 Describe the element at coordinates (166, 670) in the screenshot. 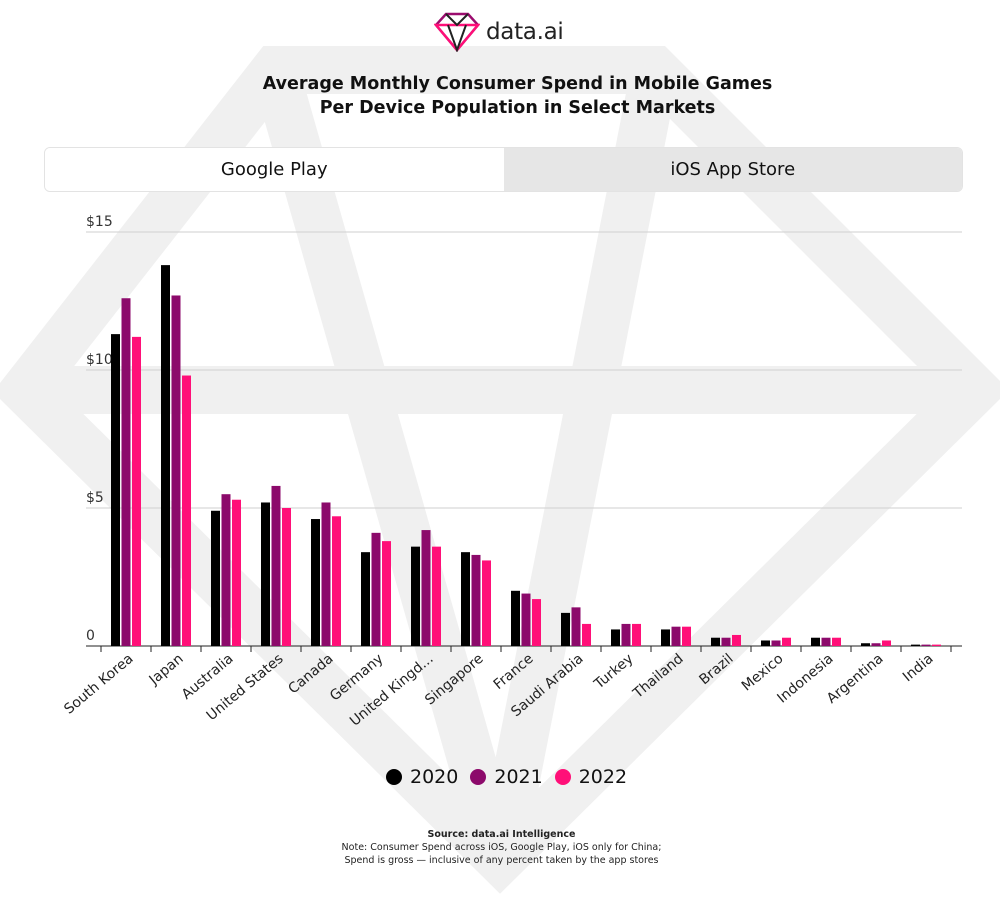

I see `x-tick-label: Japan` at that location.